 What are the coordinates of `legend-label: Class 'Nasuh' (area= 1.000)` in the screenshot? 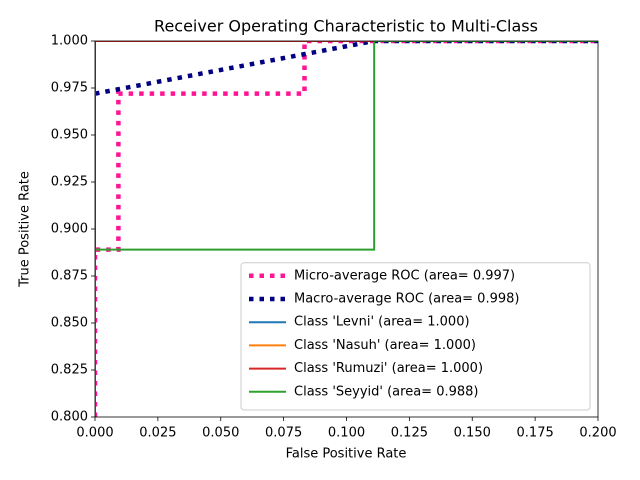 It's located at (385, 345).